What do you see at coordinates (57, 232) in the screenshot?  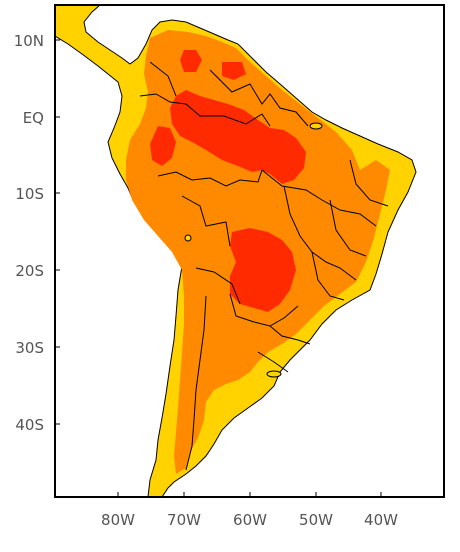 I see `lat-axis` at bounding box center [57, 232].